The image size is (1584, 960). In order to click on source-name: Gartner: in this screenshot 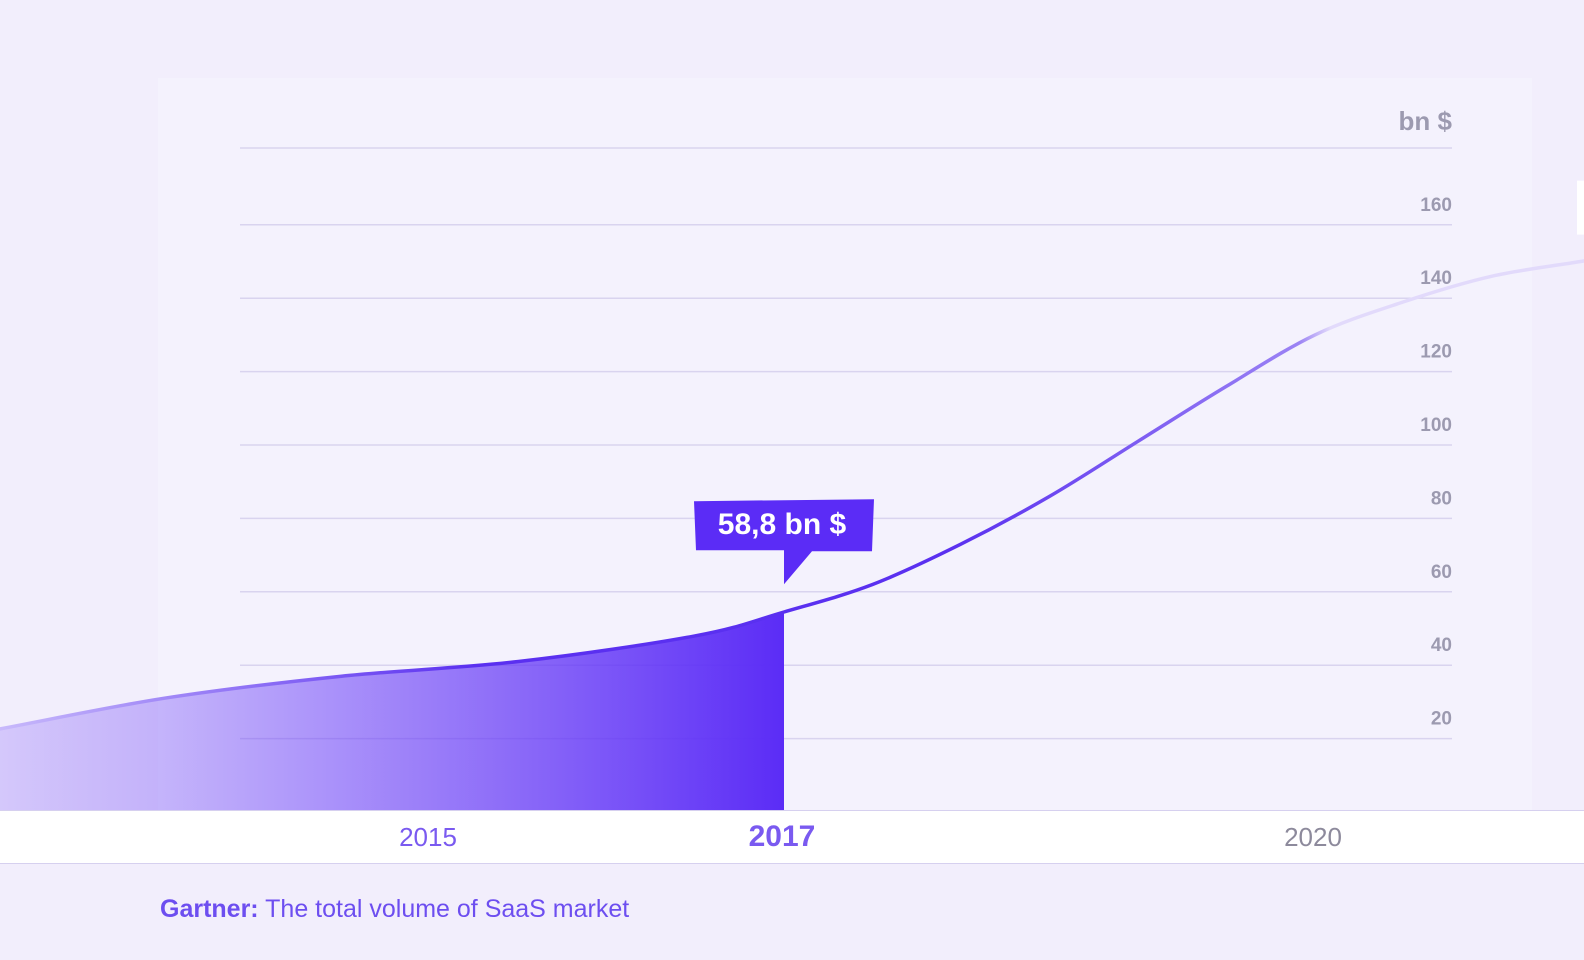, I will do `click(209, 909)`.